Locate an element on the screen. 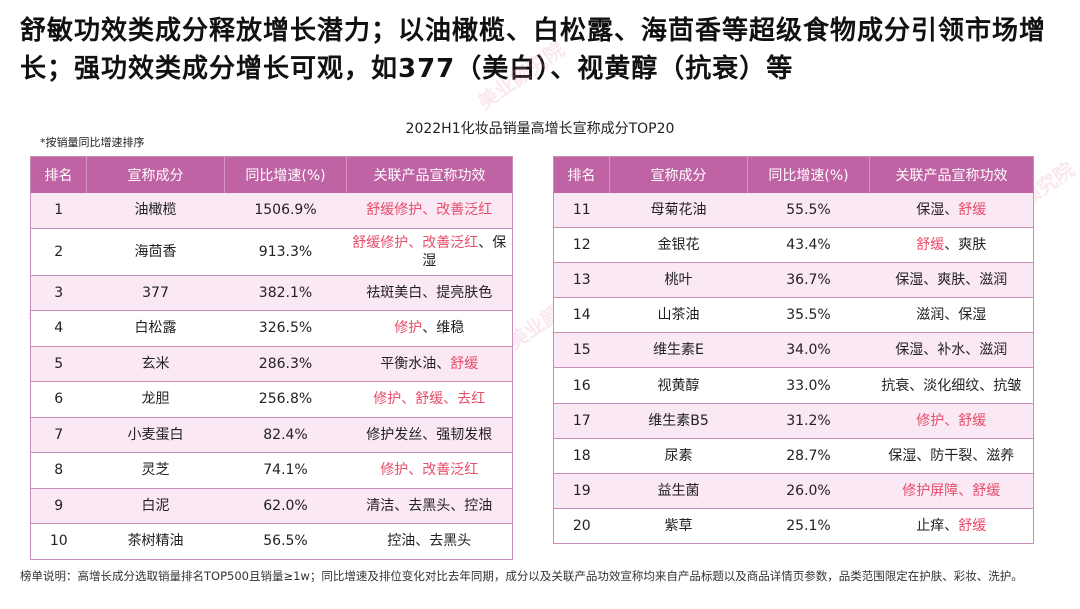 This screenshot has height=609, width=1080. table-row: 1 油橄榄 1506.9% 舒缓修护、改善泛红 is located at coordinates (271, 211).